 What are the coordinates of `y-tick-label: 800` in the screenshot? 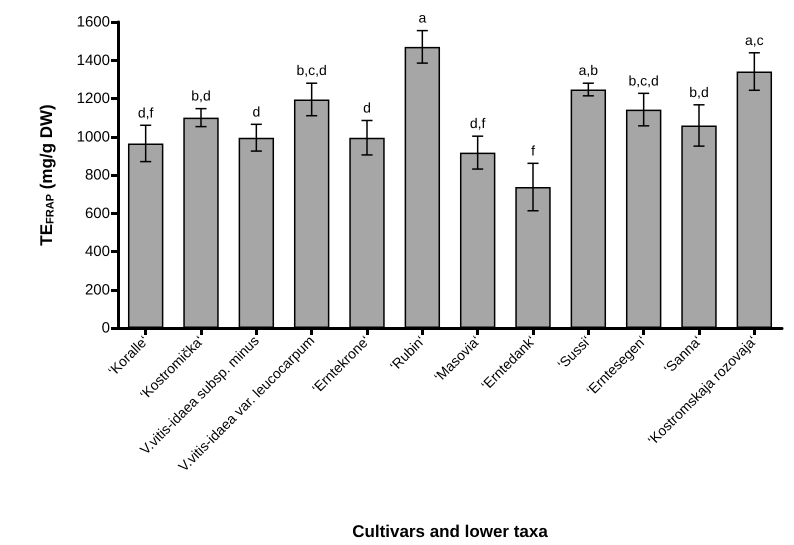 It's located at (97, 175).